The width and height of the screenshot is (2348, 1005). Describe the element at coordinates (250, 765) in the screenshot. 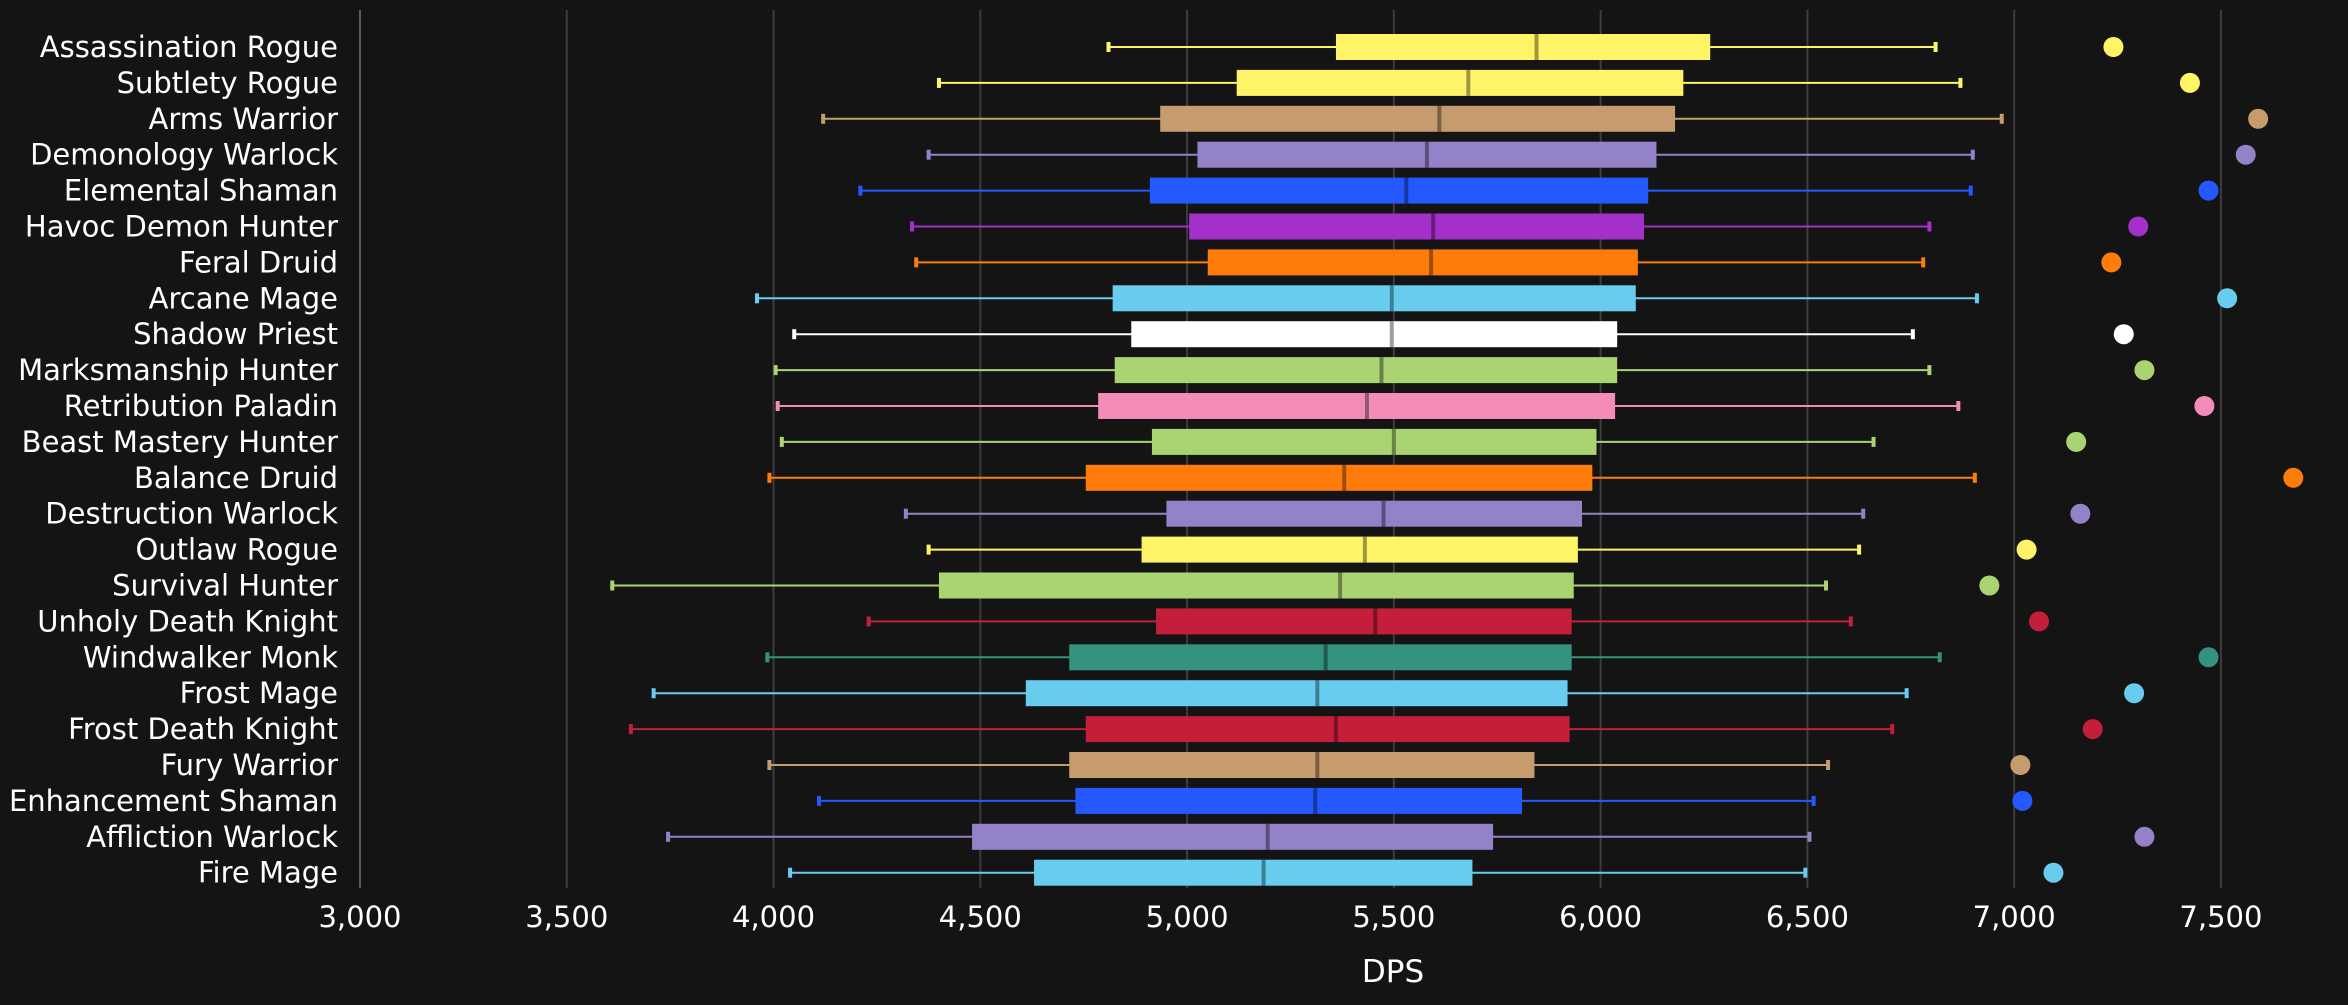

I see `category-label: Fury Warrior` at that location.